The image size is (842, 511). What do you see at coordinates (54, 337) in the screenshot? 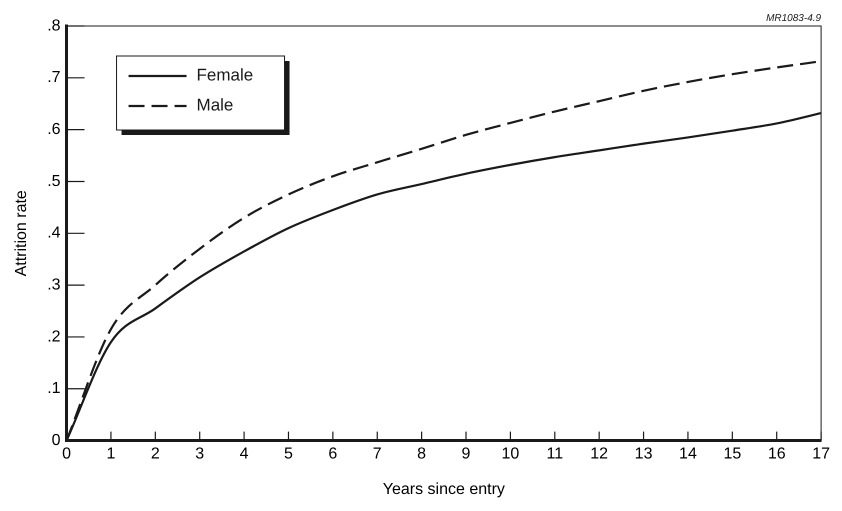
I see `y-tick-label: .2` at bounding box center [54, 337].